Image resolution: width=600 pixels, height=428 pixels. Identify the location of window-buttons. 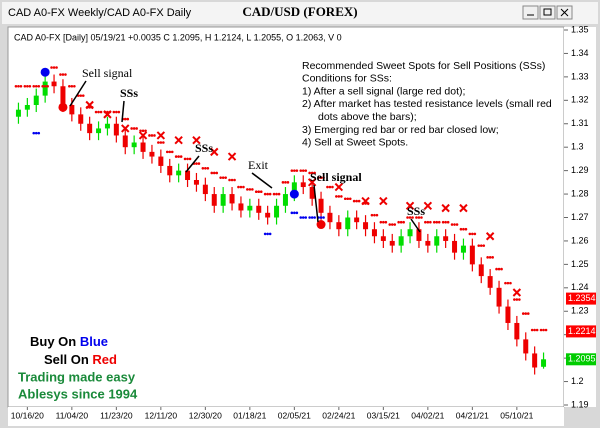
(547, 12).